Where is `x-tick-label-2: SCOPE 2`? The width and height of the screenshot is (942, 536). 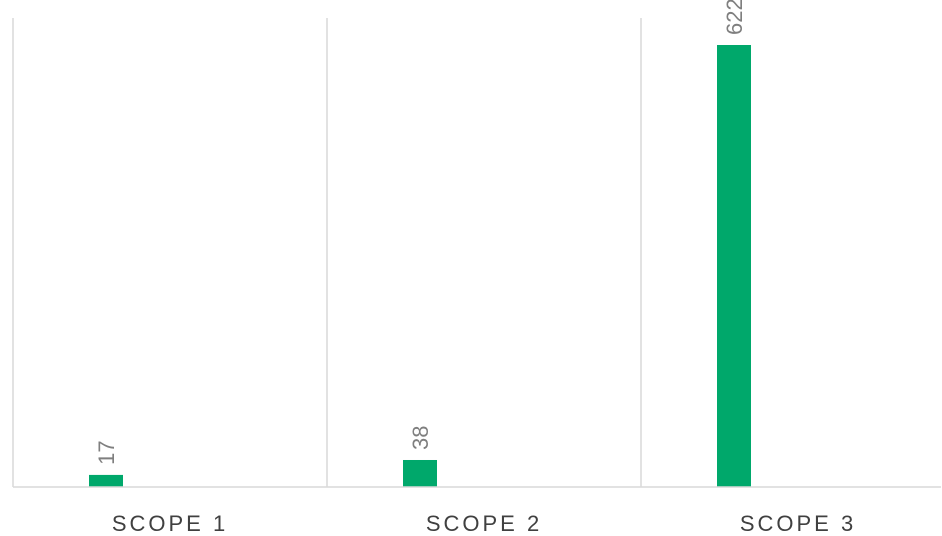 x-tick-label-2: SCOPE 2 is located at coordinates (484, 523).